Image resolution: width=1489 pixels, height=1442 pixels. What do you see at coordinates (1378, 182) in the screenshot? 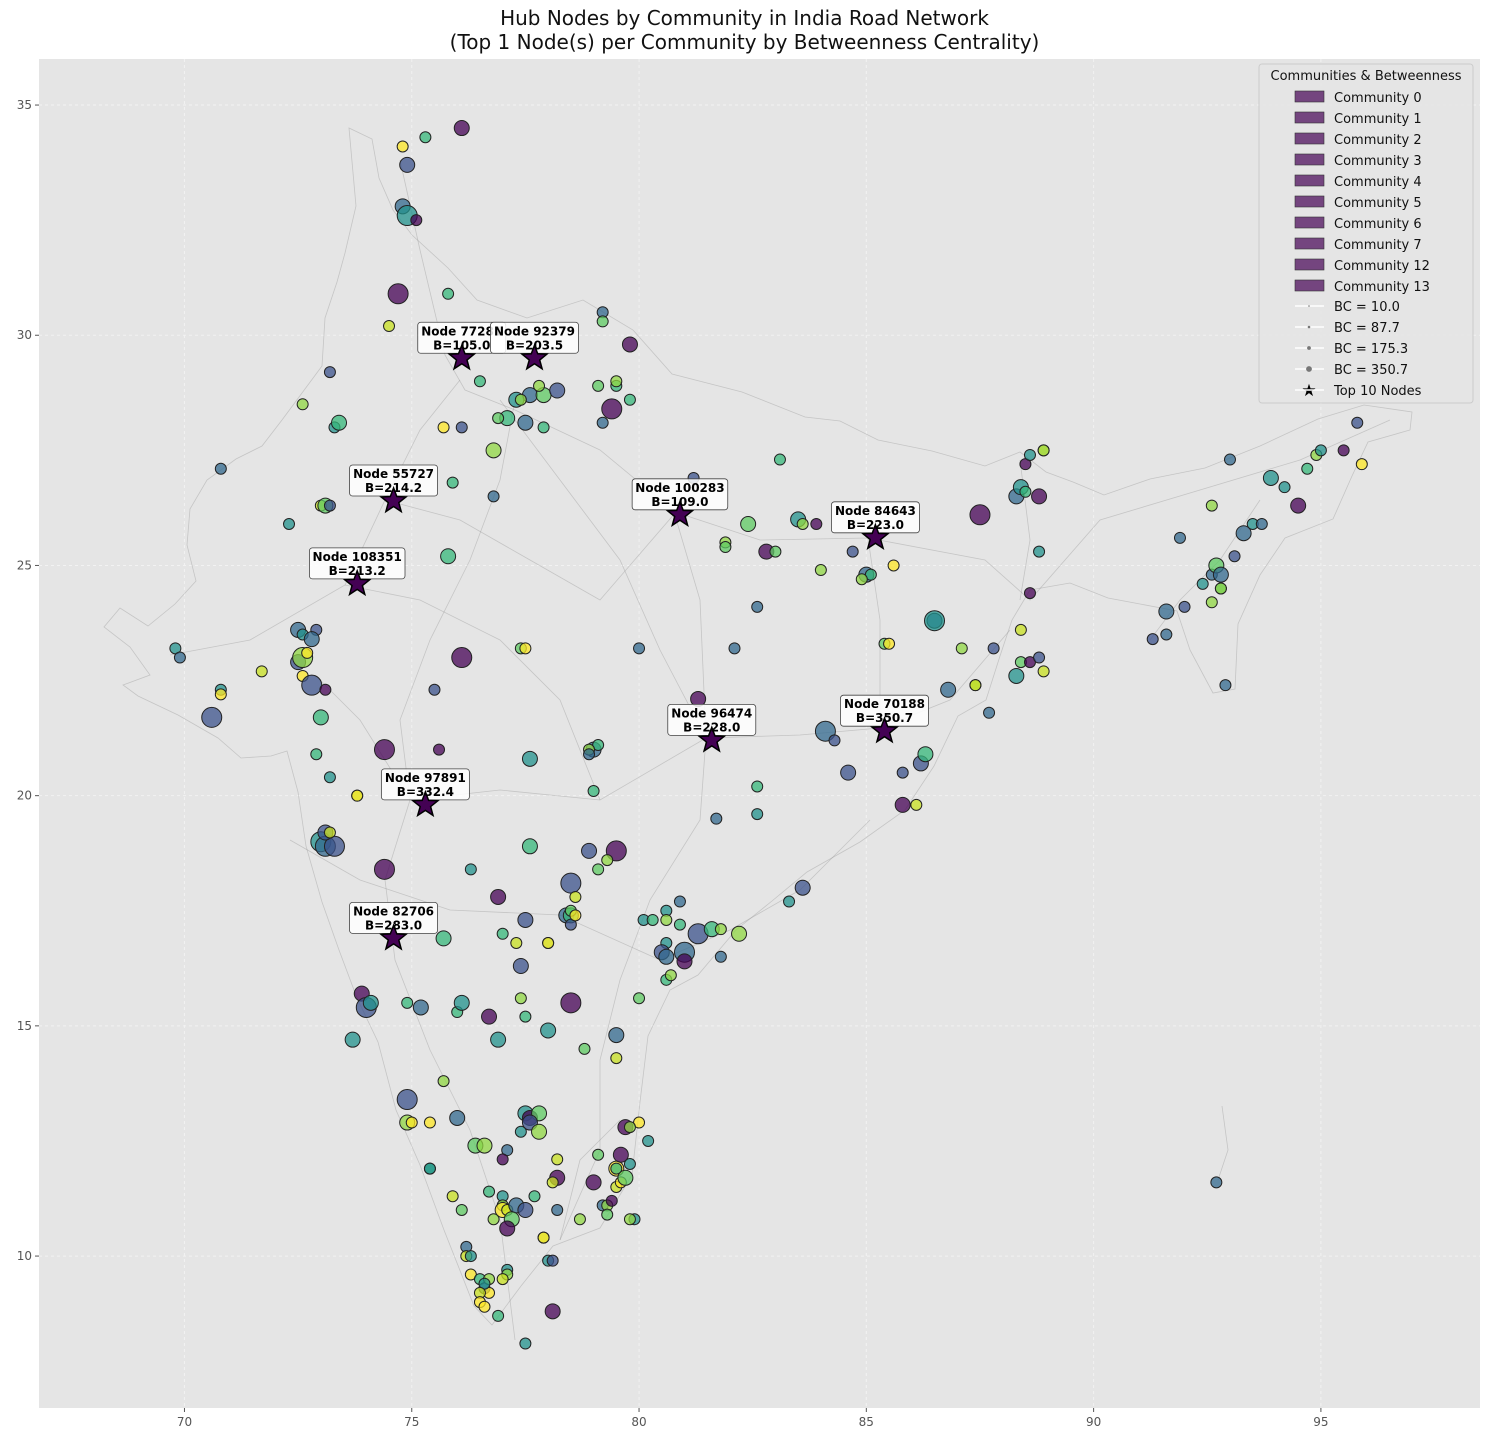
I see `legend-community-label: Community 4` at bounding box center [1378, 182].